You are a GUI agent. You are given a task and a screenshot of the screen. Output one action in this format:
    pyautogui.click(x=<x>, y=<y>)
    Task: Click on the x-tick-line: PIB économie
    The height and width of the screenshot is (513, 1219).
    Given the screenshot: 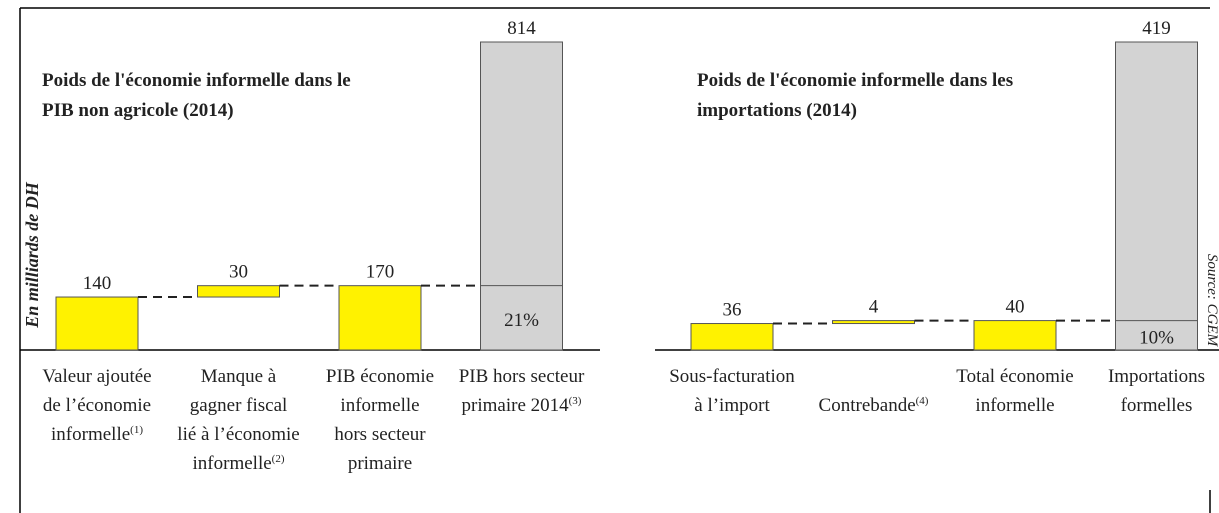 What is the action you would take?
    pyautogui.click(x=380, y=376)
    